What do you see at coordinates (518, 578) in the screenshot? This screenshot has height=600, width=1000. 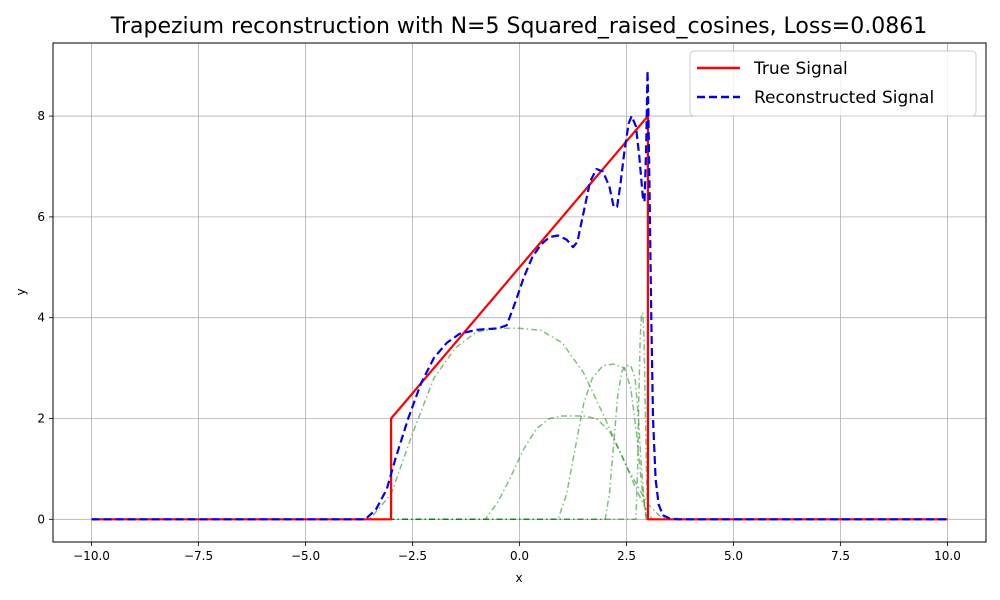 I see `x-axis-title: x` at bounding box center [518, 578].